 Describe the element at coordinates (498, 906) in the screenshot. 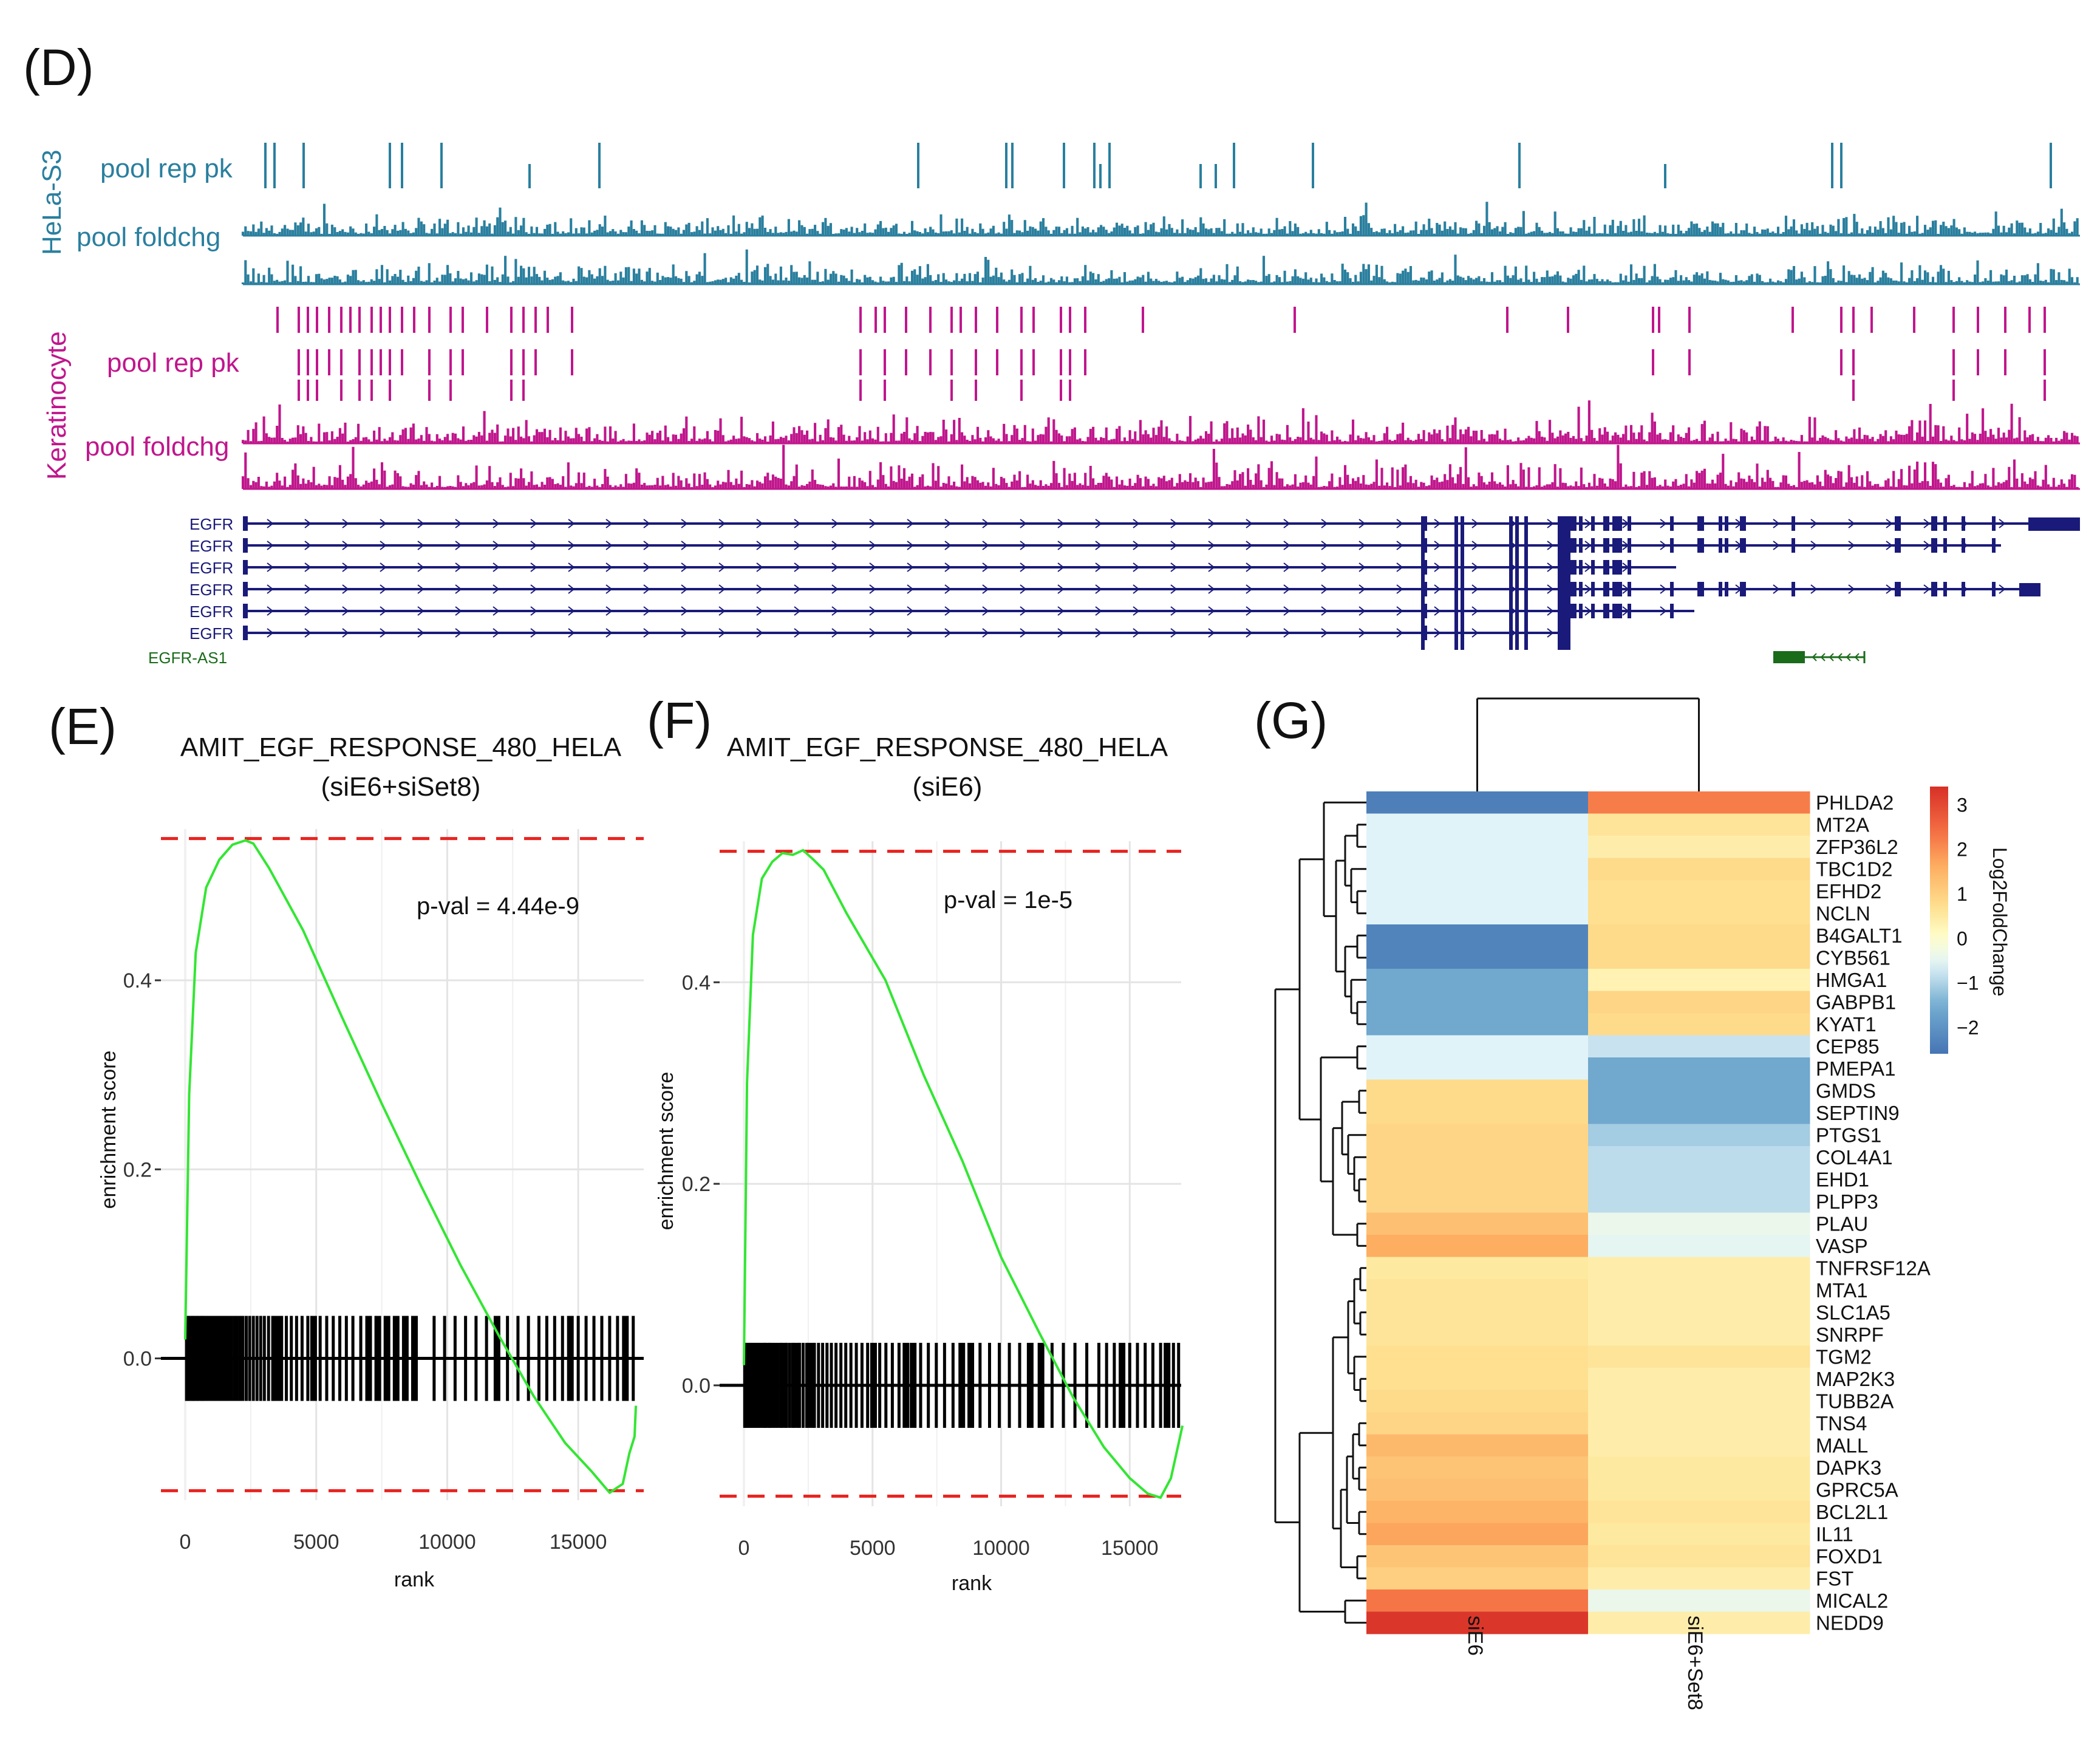

I see `panel-e-pvalue: p-val = 4.44e-9` at that location.